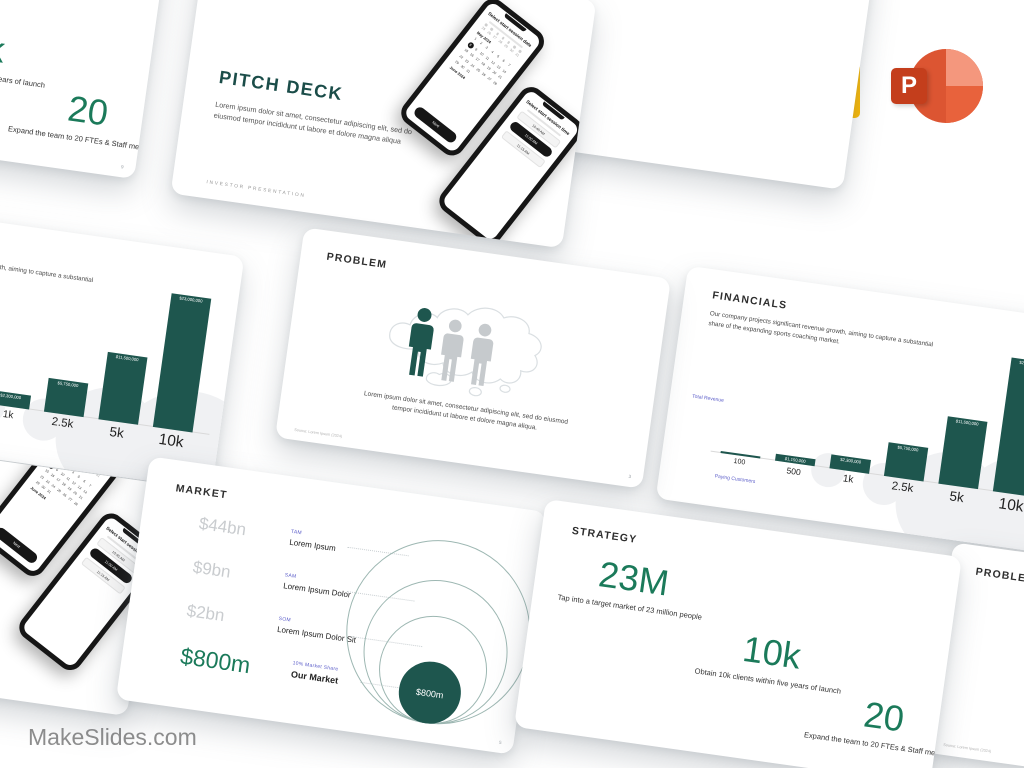 The width and height of the screenshot is (1024, 768). I want to click on slide-title: FINANCIALS, so click(750, 300).